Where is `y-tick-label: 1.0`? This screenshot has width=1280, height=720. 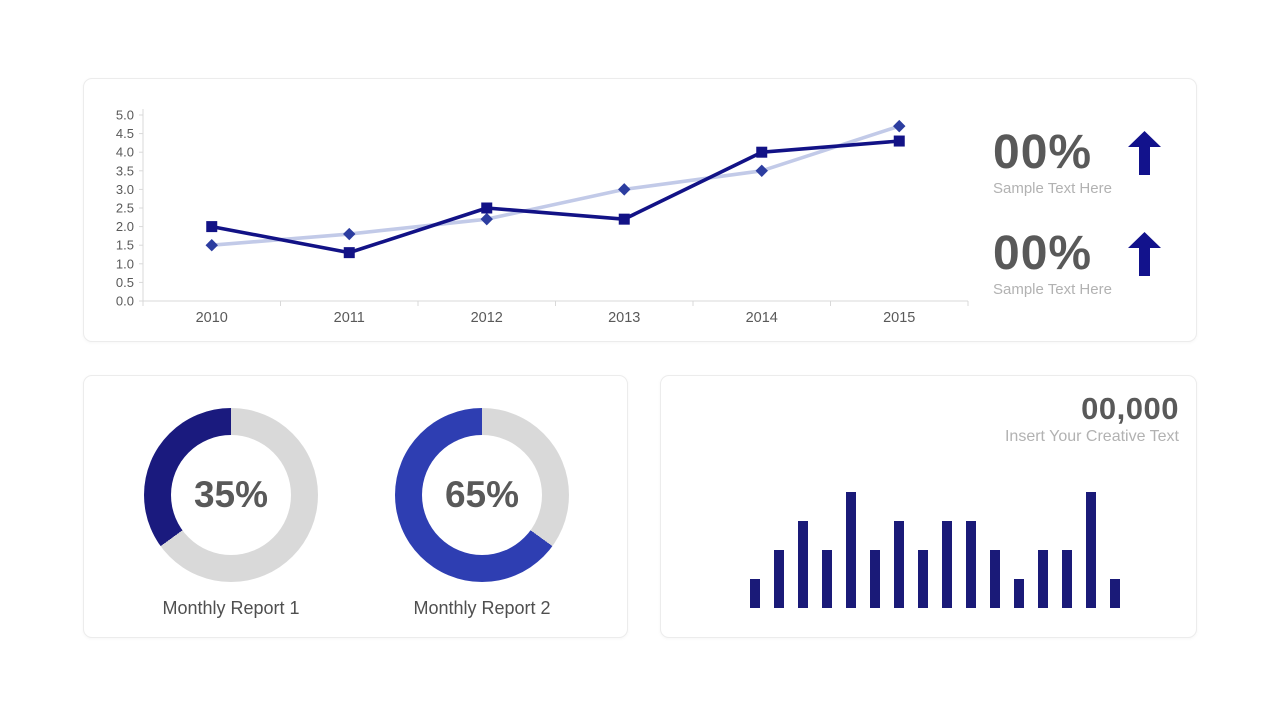
y-tick-label: 1.0 is located at coordinates (125, 263).